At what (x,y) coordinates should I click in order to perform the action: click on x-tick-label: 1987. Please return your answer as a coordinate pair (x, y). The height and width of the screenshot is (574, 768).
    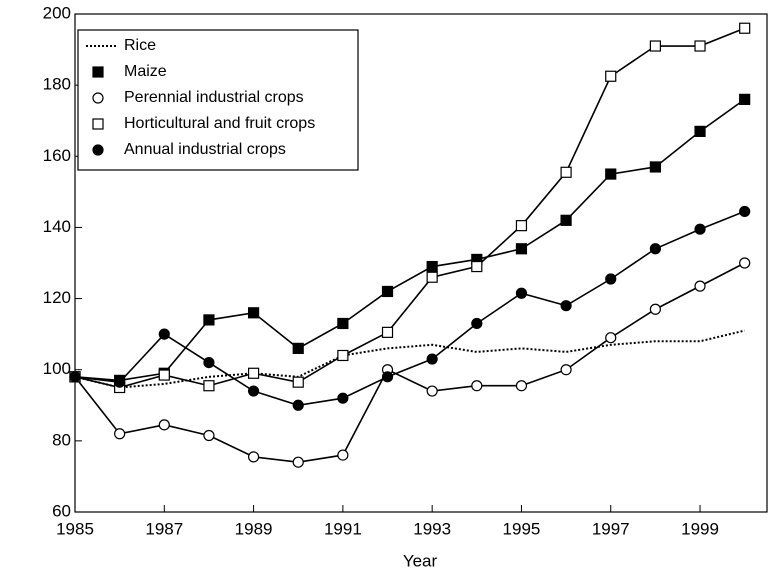
    Looking at the image, I should click on (164, 528).